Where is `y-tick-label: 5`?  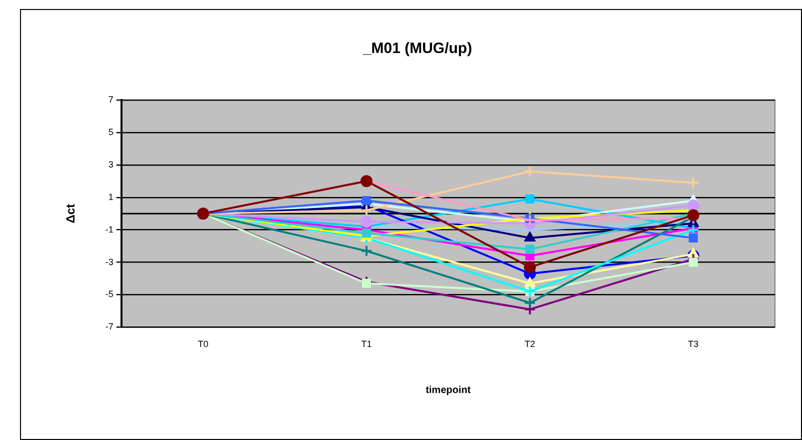
y-tick-label: 5 is located at coordinates (111, 131).